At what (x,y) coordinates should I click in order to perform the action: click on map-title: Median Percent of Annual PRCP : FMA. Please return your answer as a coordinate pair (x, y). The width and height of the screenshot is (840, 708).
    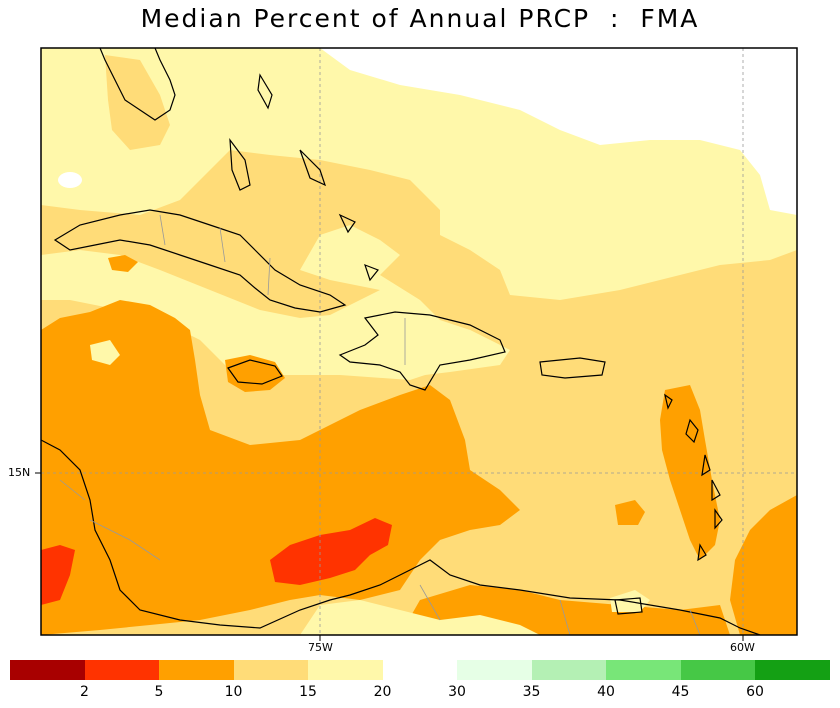
    Looking at the image, I should click on (420, 18).